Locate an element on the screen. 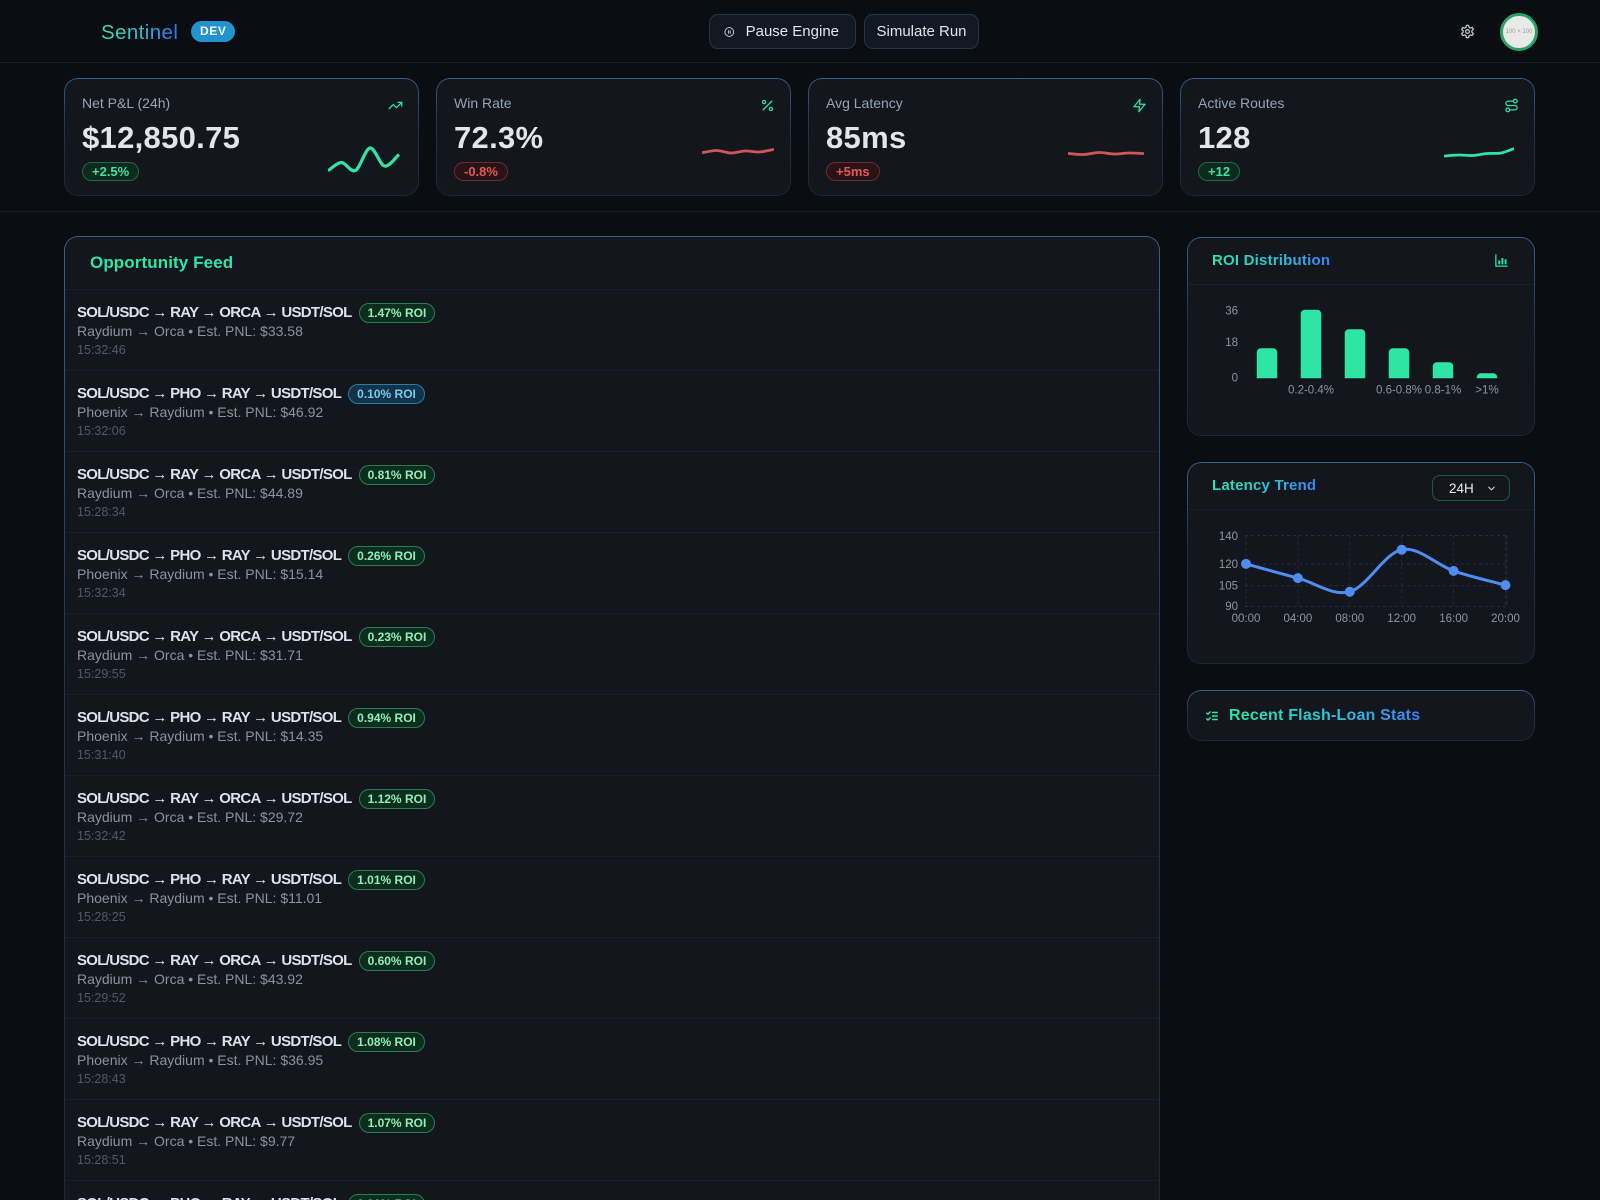 This screenshot has width=1600, height=1200. svg-text: 04:00 is located at coordinates (1298, 619).